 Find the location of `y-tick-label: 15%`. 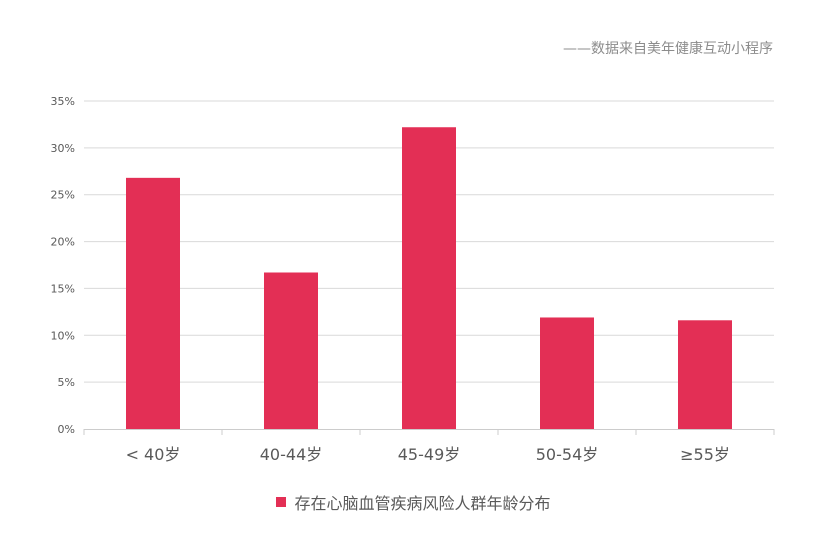

y-tick-label: 15% is located at coordinates (63, 288).